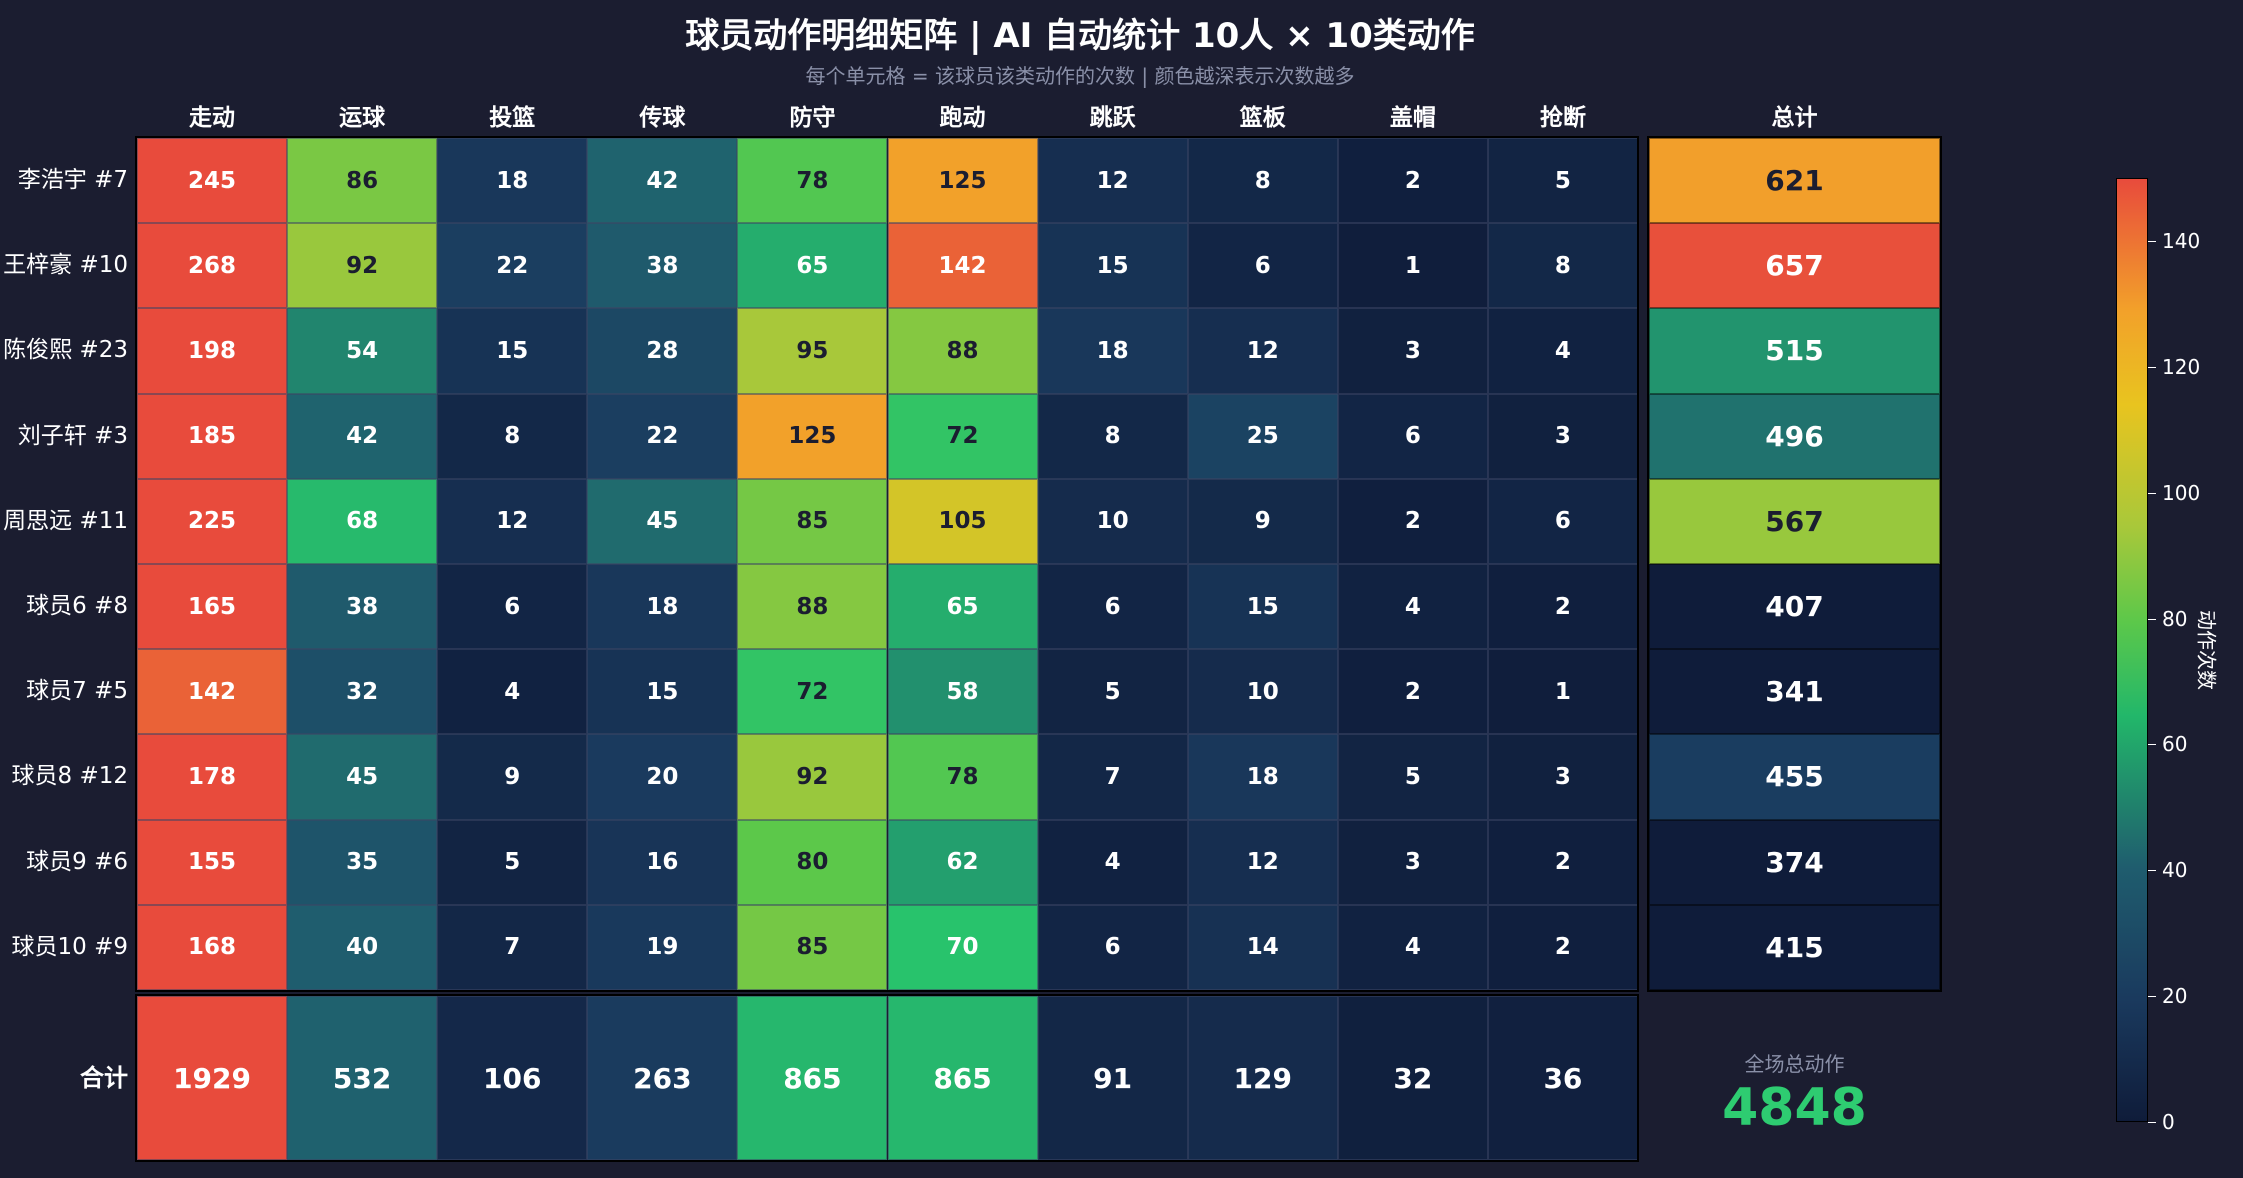  I want to click on row-label: 周思远 #11, so click(65, 520).